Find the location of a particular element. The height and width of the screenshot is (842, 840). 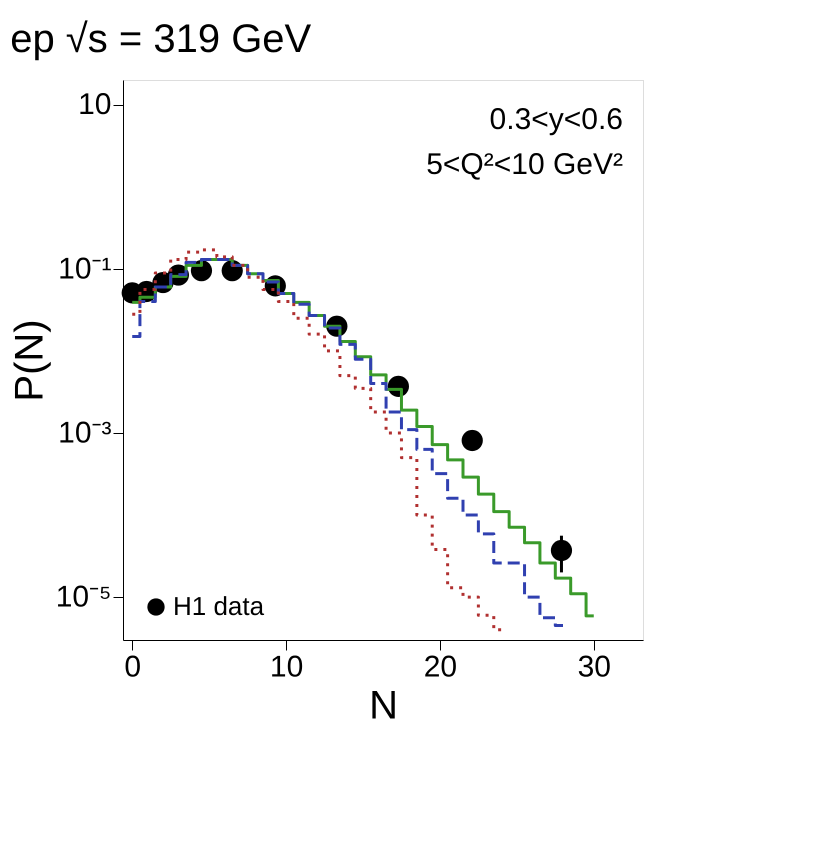

x-axis-title: N is located at coordinates (383, 706).